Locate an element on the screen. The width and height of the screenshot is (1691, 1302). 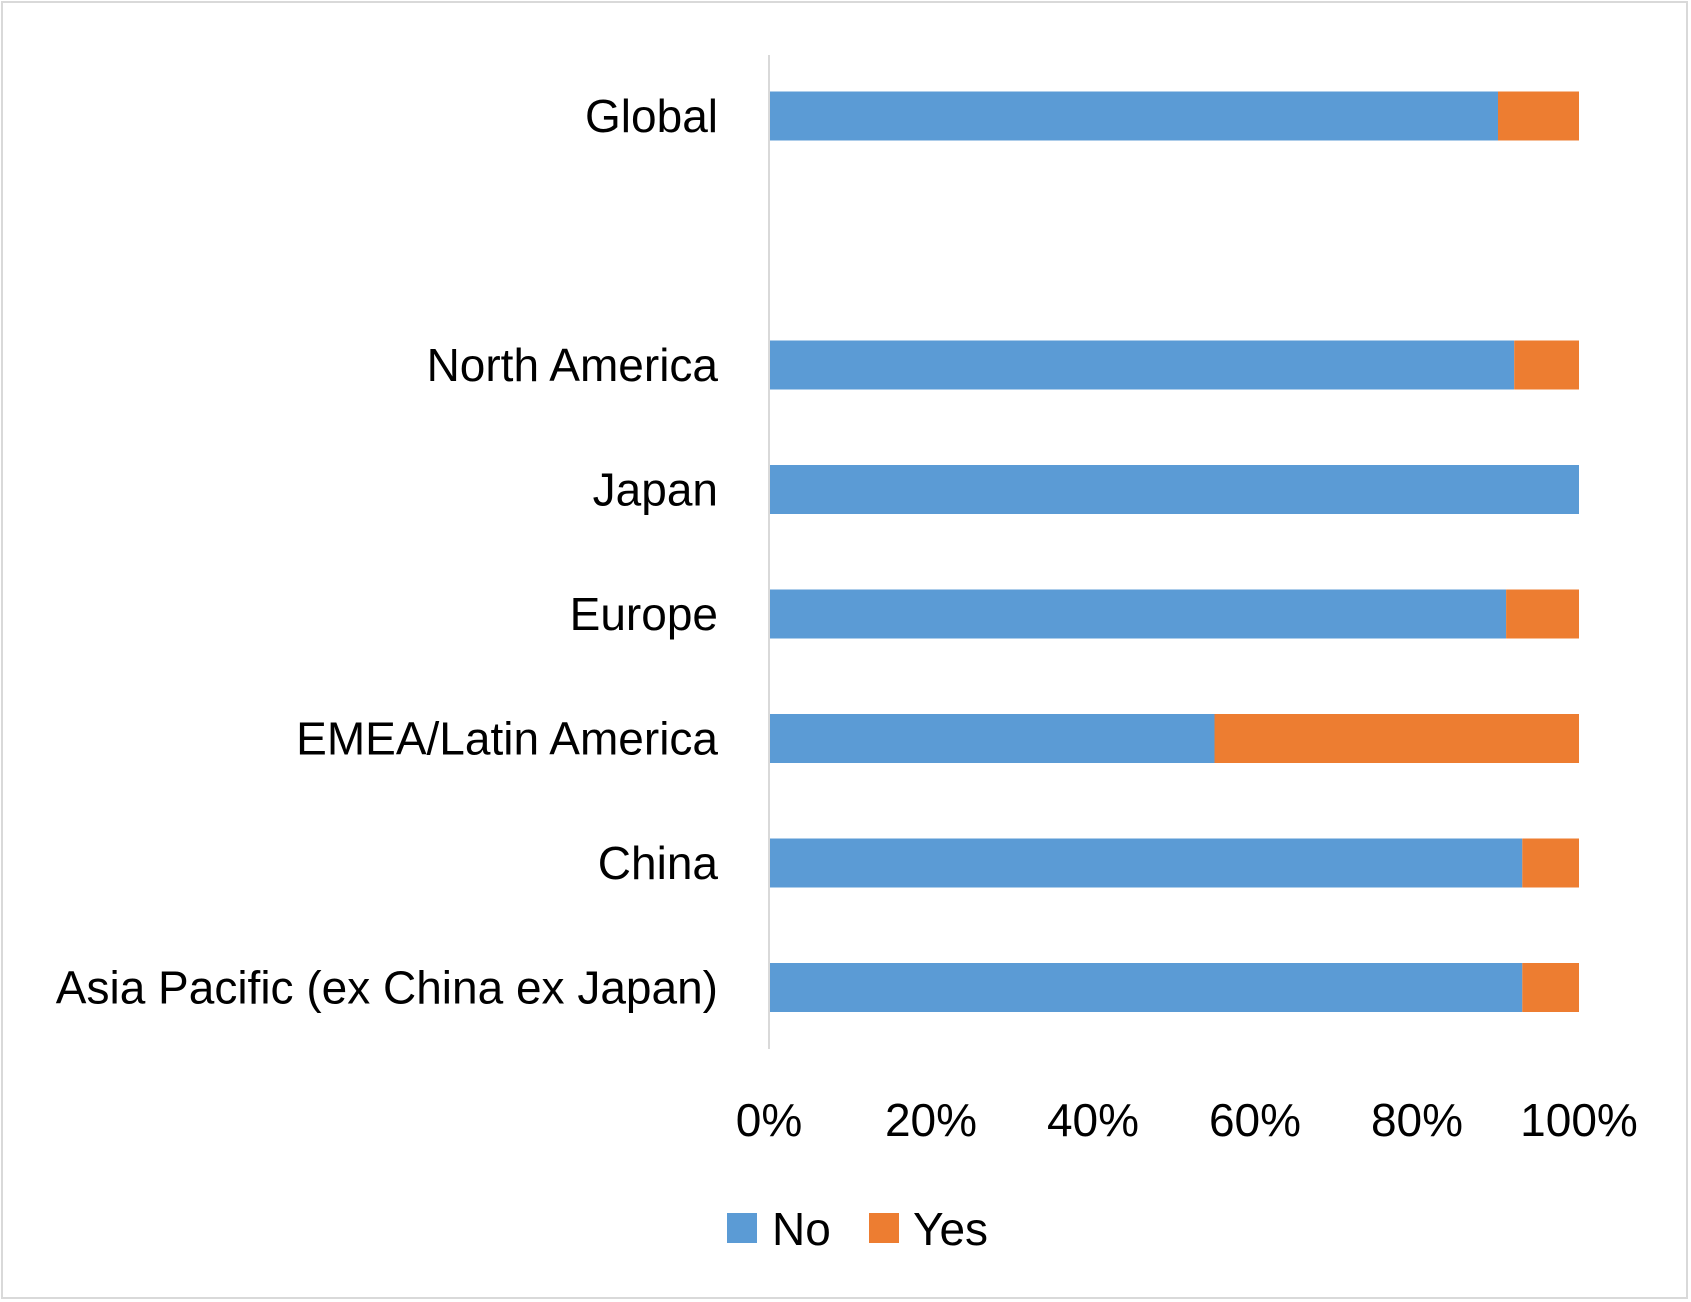
x-tick-label: 60% is located at coordinates (1255, 1120).